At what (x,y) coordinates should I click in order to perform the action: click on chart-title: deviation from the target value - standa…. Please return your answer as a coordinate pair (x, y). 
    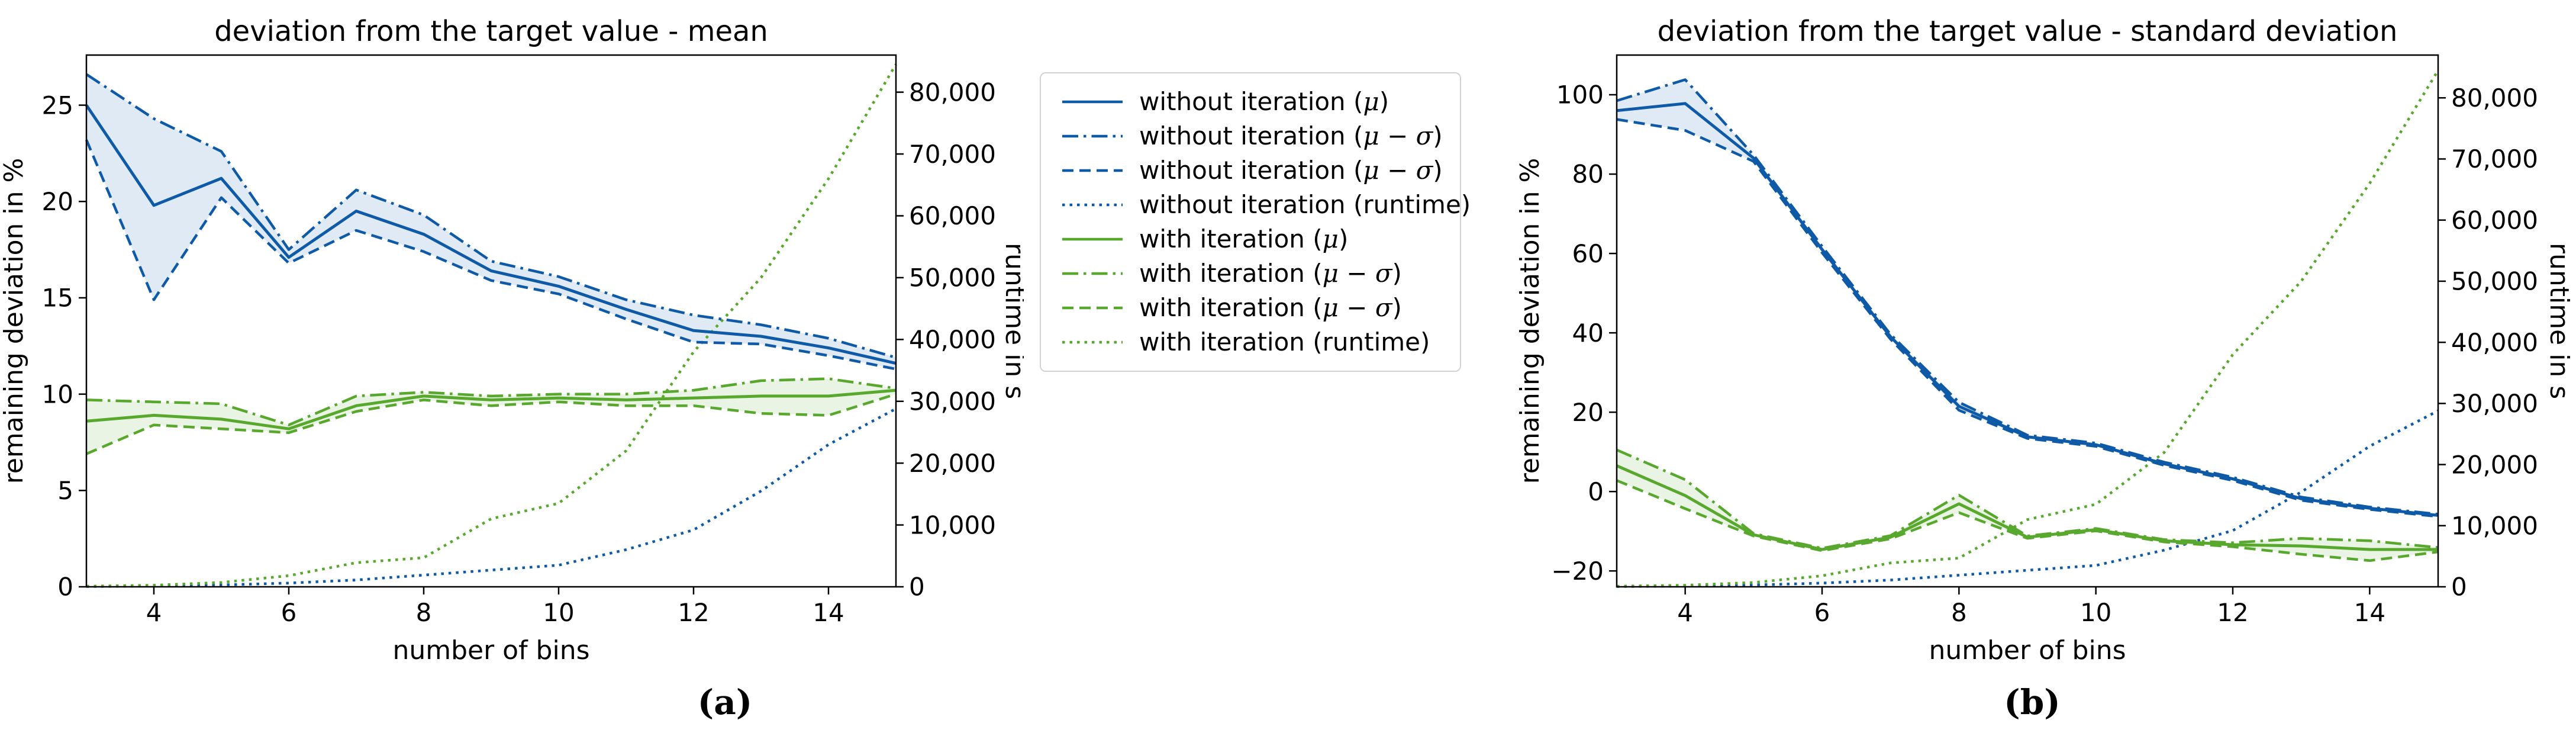
    Looking at the image, I should click on (2028, 31).